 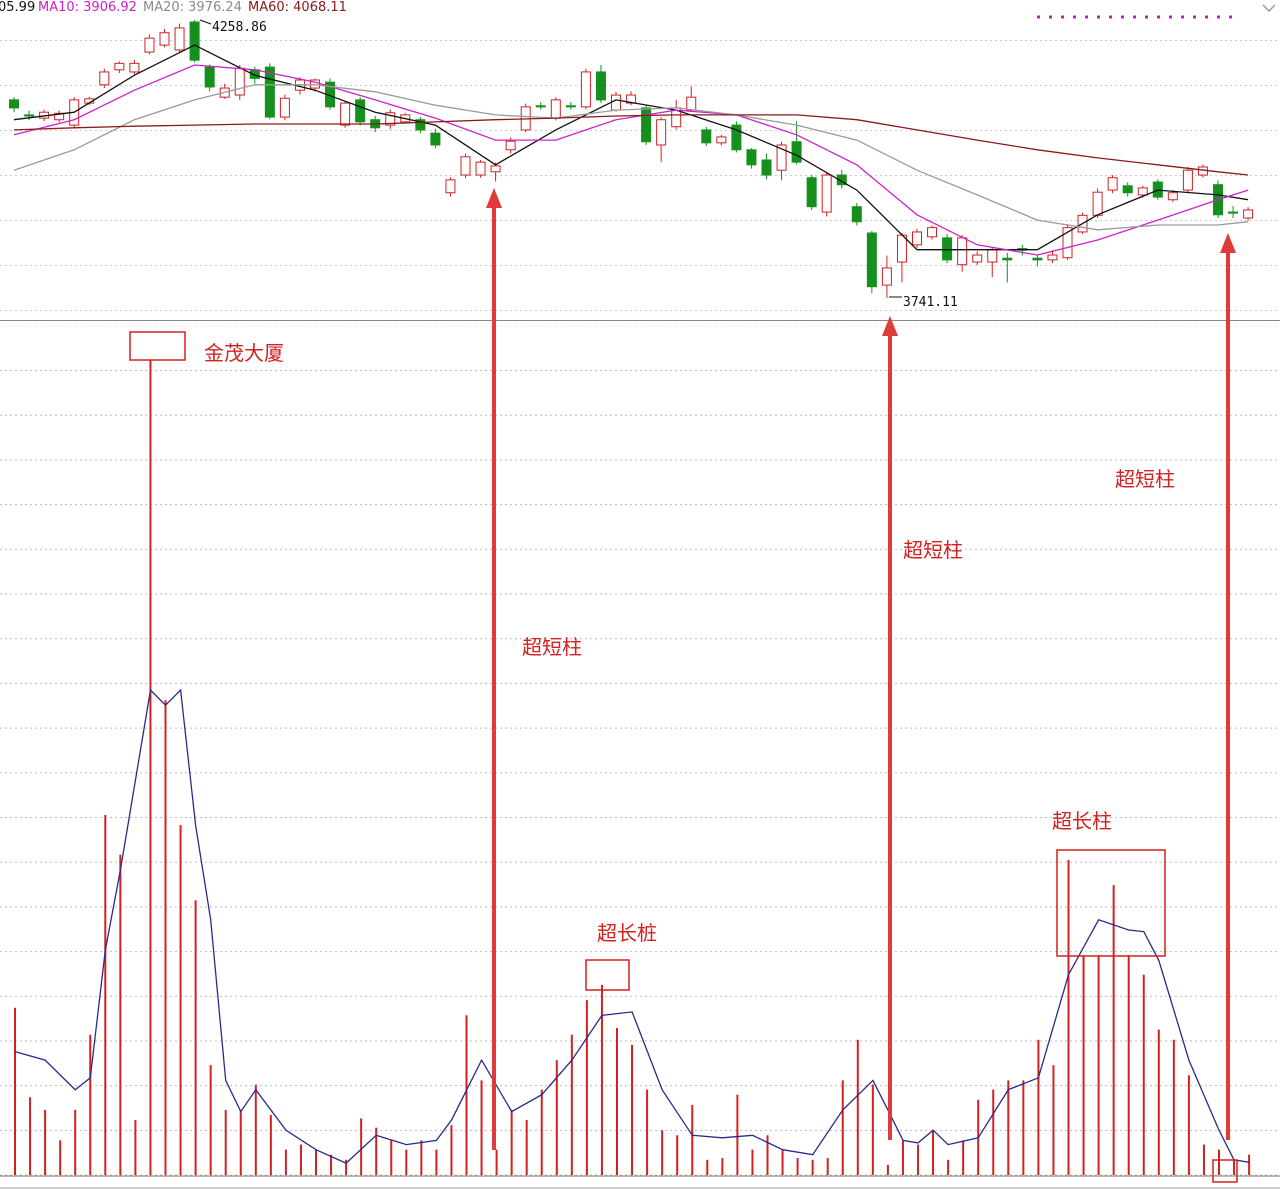 What do you see at coordinates (930, 302) in the screenshot?
I see `low-label: 3741.11` at bounding box center [930, 302].